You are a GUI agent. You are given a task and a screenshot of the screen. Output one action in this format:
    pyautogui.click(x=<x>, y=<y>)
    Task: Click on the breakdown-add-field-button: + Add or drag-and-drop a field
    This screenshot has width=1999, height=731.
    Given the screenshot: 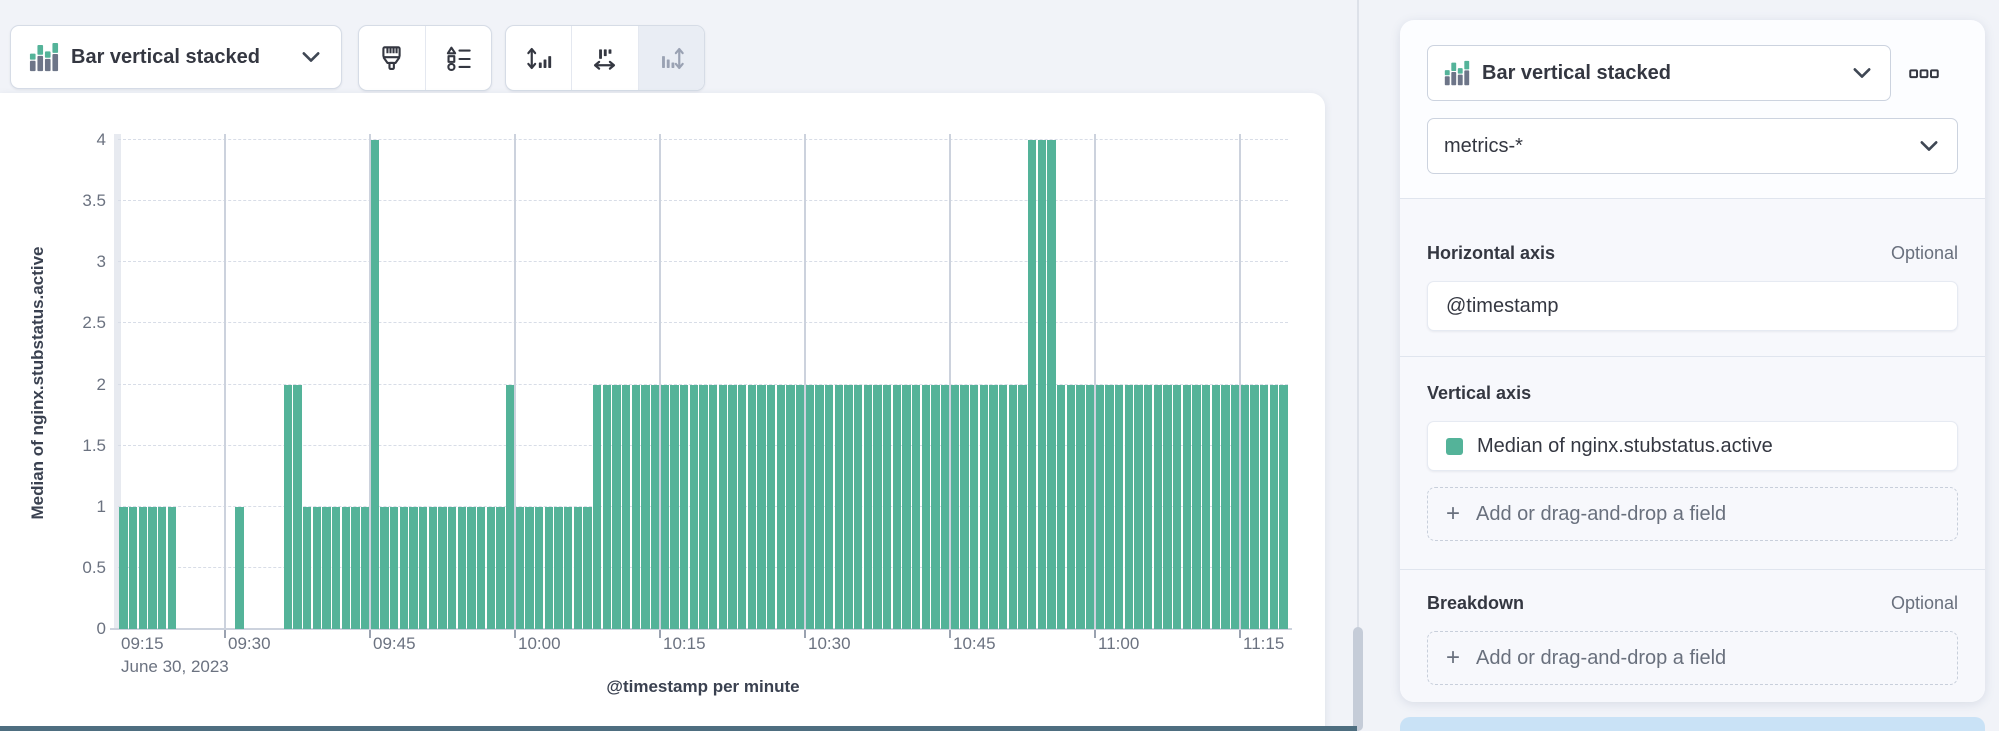 What is the action you would take?
    pyautogui.click(x=1692, y=658)
    